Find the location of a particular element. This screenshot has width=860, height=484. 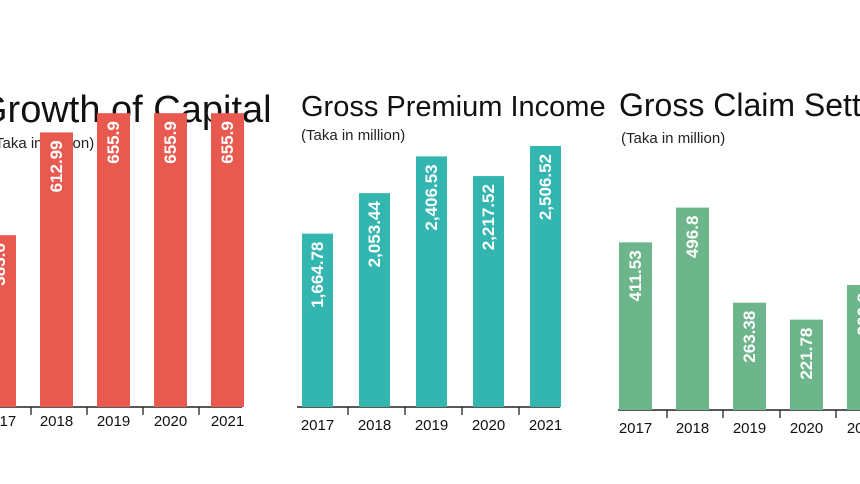

premium-x-tick-label: 2017 is located at coordinates (317, 425).